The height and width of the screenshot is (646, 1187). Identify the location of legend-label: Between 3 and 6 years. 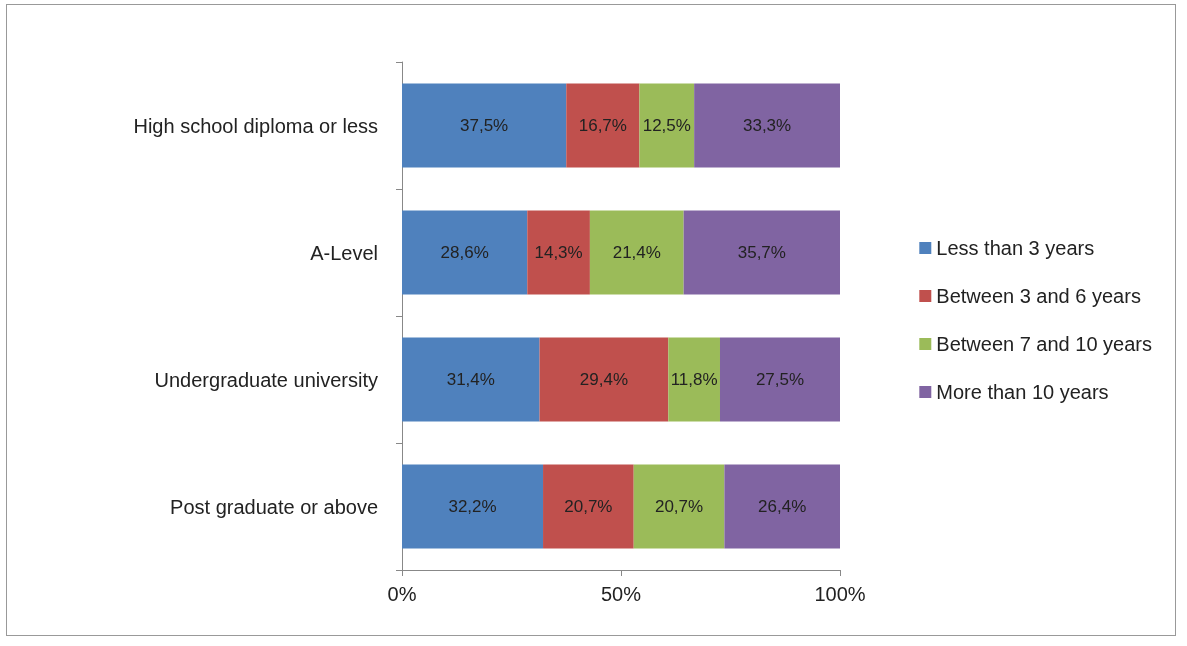
(1038, 296).